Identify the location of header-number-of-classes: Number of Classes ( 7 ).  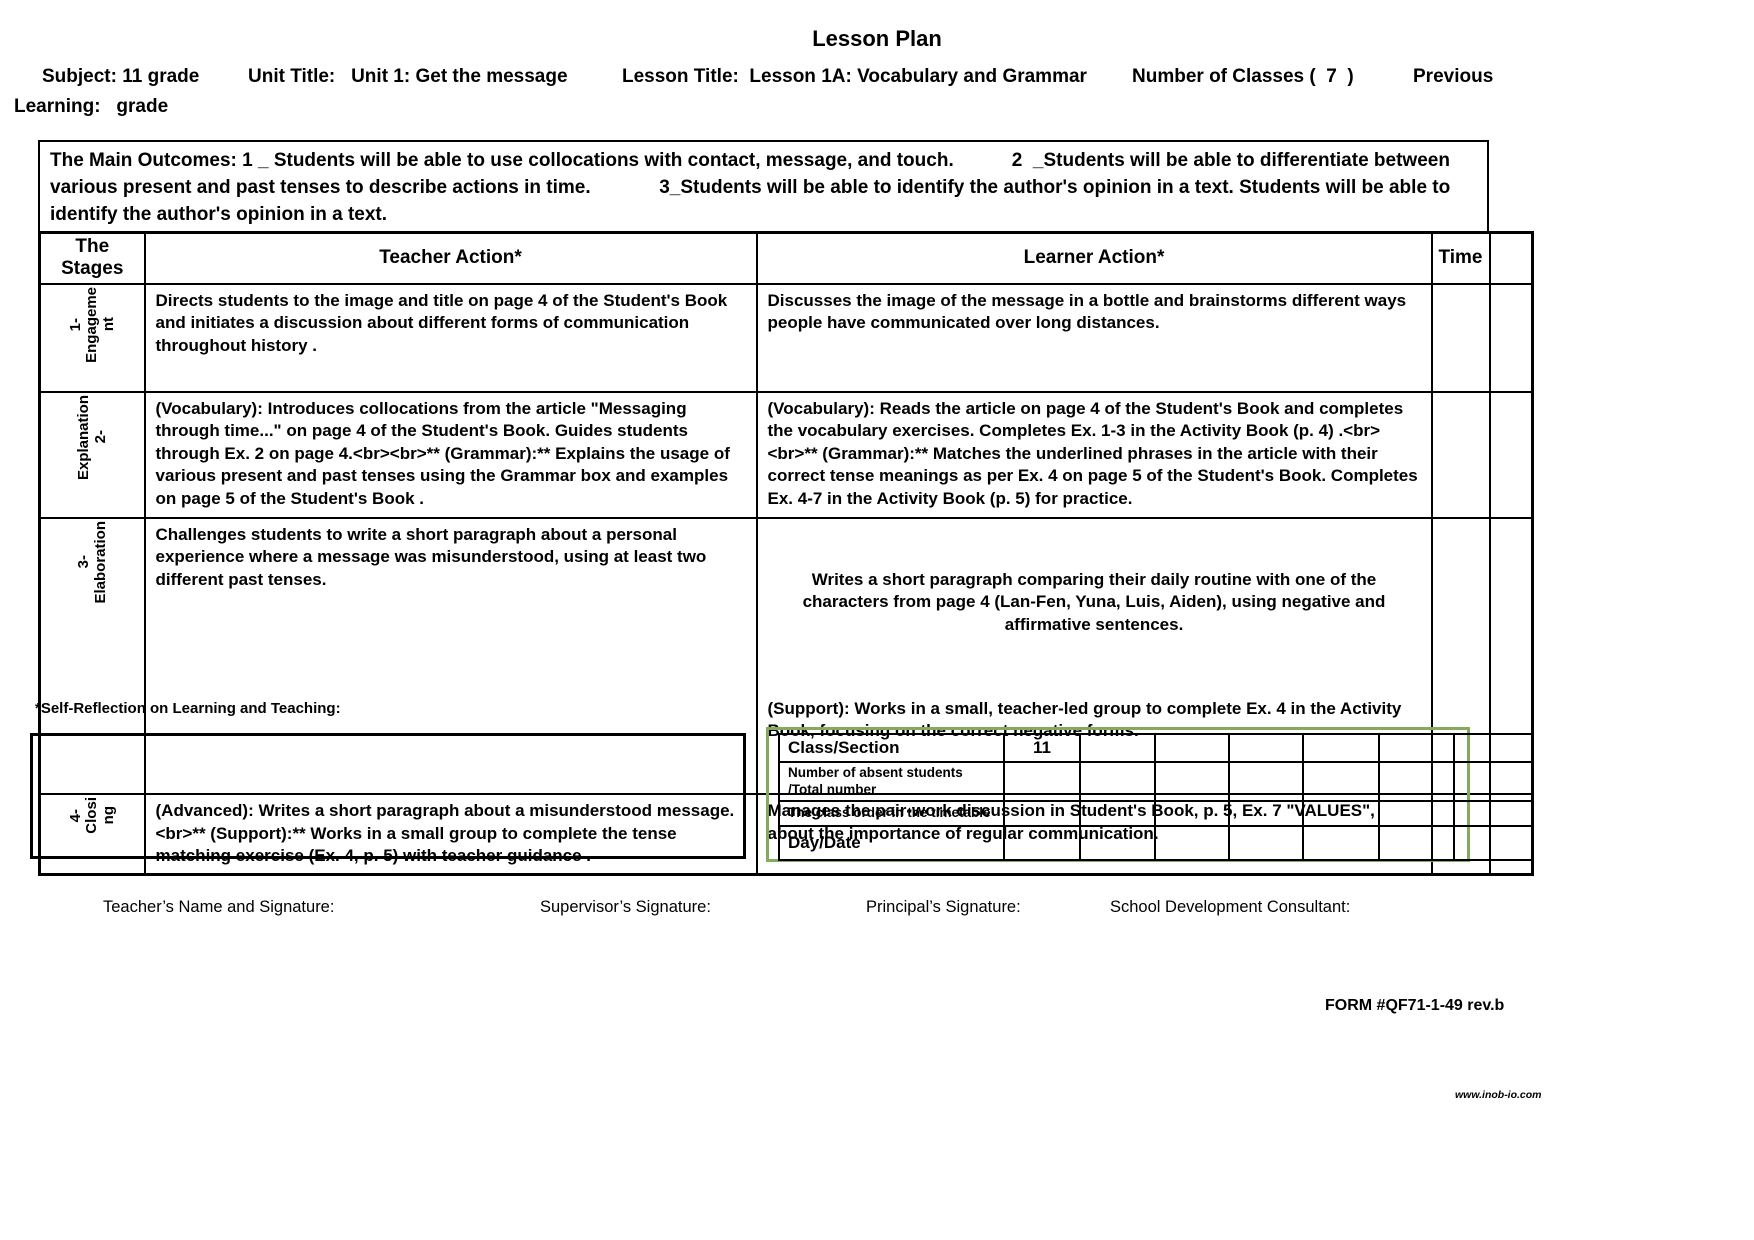
(1243, 76).